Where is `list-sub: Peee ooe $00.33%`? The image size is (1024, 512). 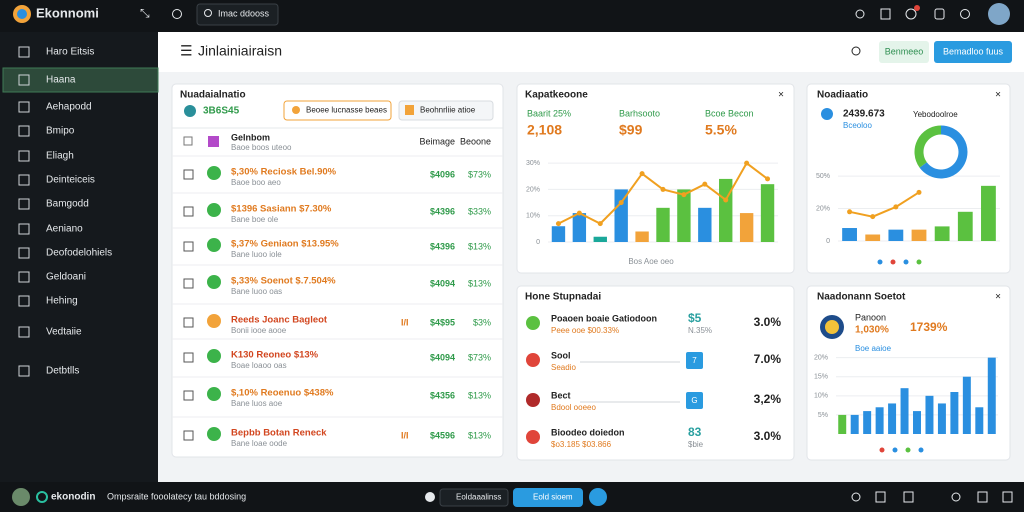
list-sub: Peee ooe $00.33% is located at coordinates (585, 330).